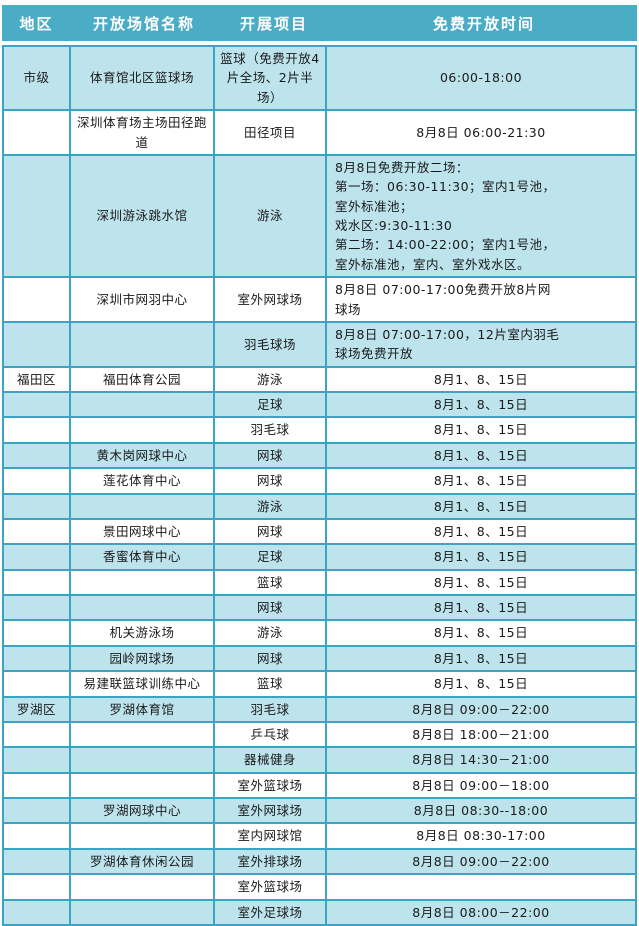 The height and width of the screenshot is (926, 639). I want to click on table-row: 网球 8月1、8、15日, so click(319, 609).